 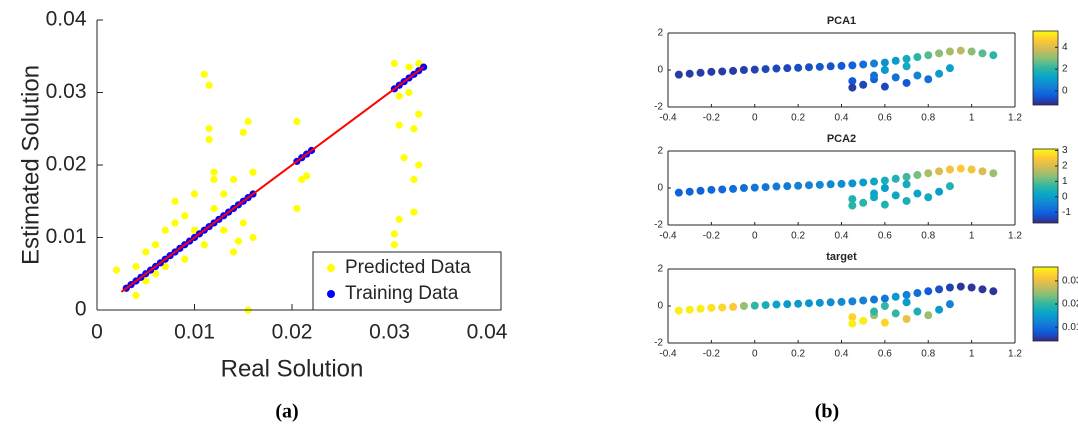 What do you see at coordinates (1045, 304) in the screenshot?
I see `colorbar` at bounding box center [1045, 304].